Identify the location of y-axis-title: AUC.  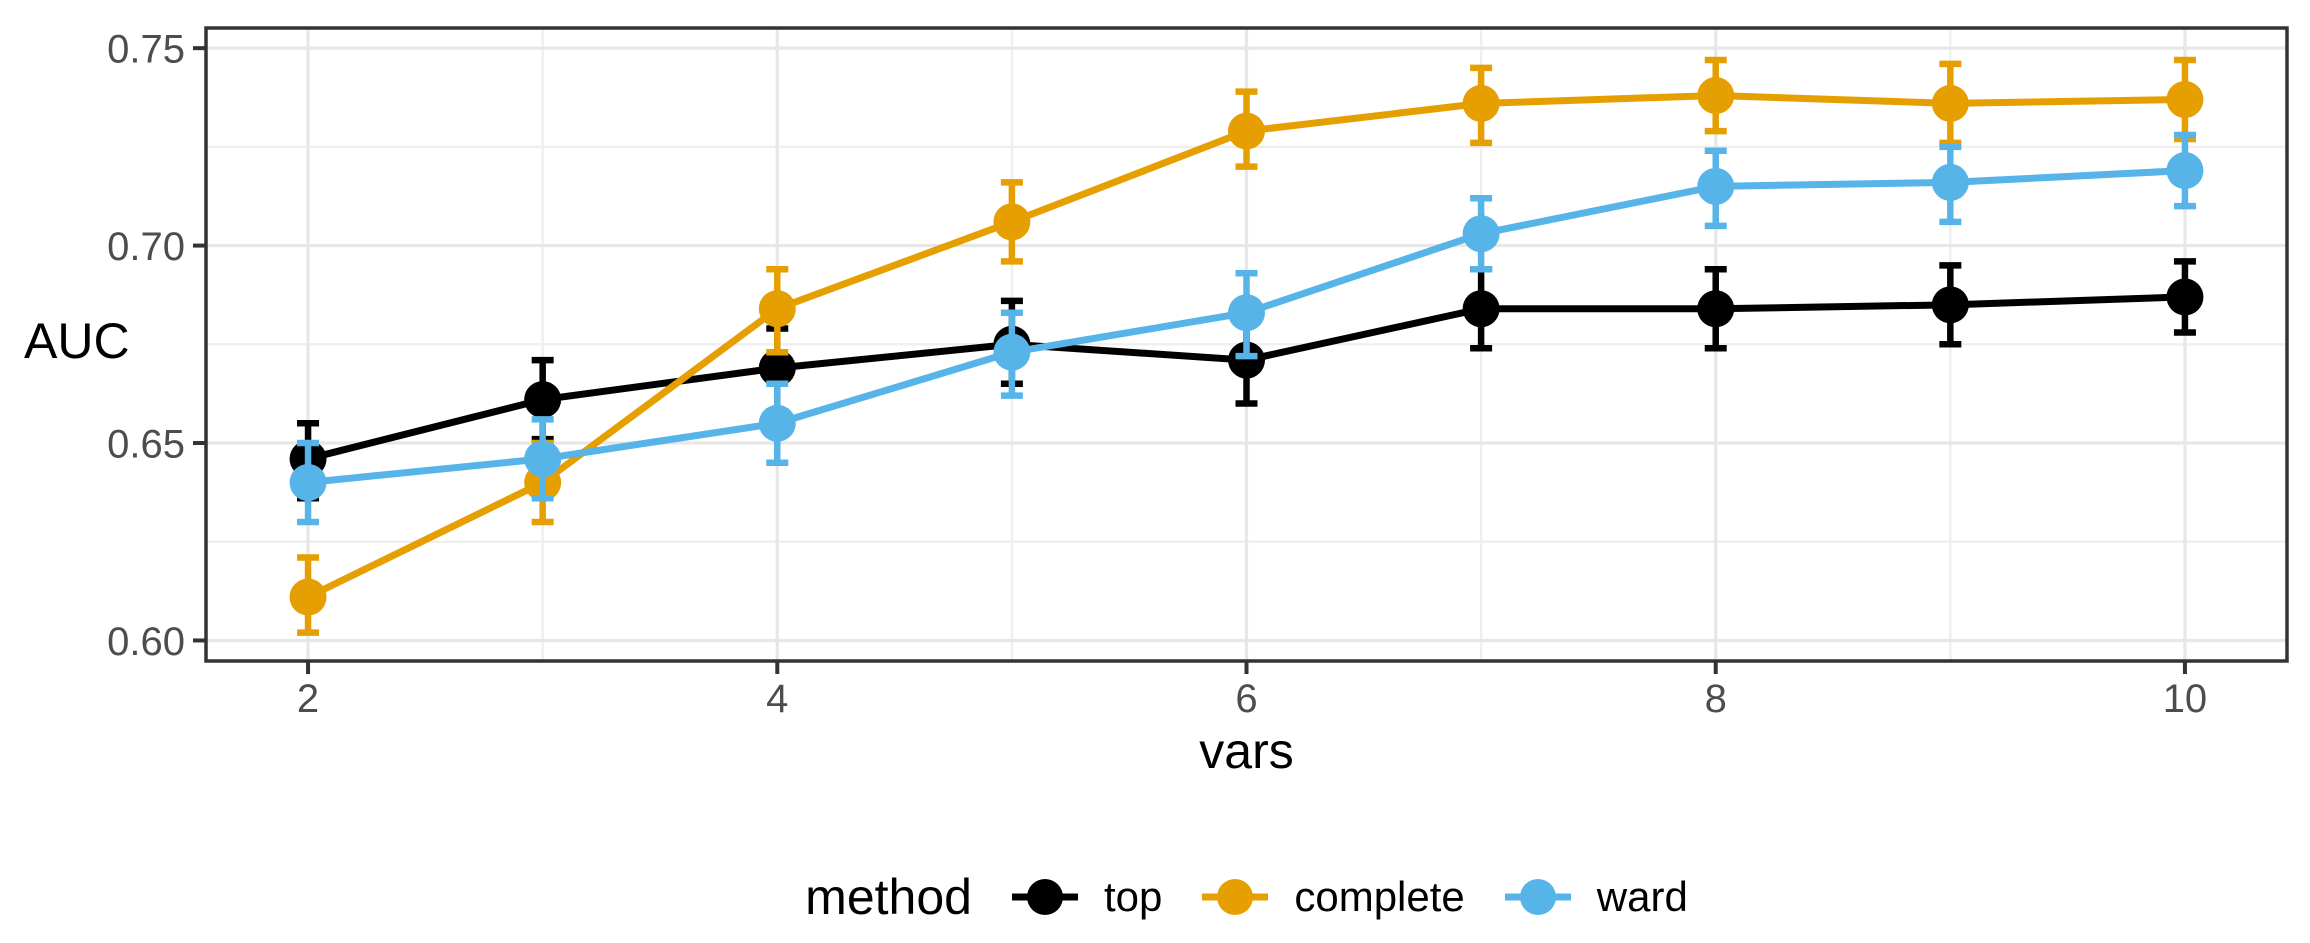
(77, 341).